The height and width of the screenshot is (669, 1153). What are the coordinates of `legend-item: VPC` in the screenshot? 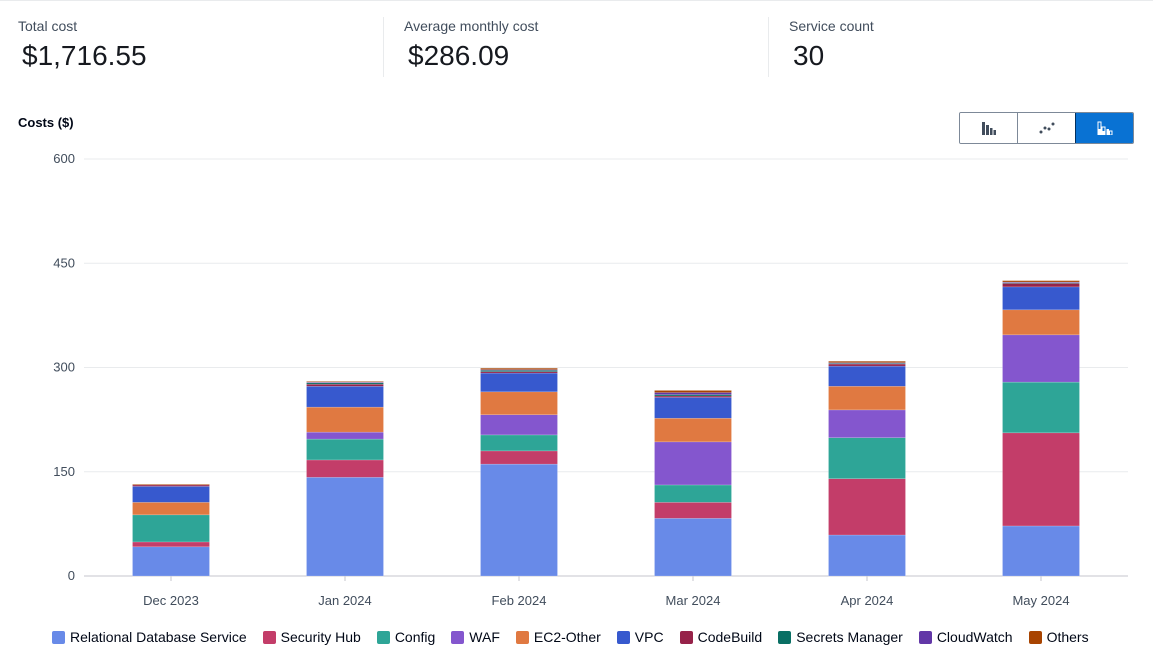 It's located at (640, 637).